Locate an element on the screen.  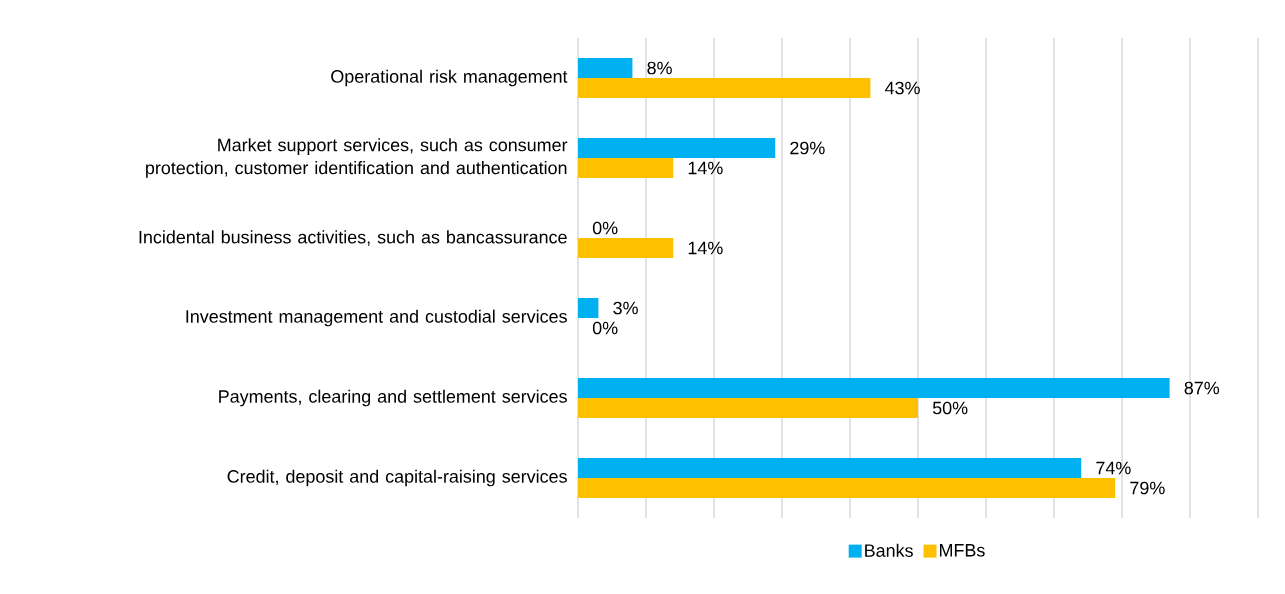
y-tick-label: Incidental business activities, such as bancassurance is located at coordinates (353, 238).